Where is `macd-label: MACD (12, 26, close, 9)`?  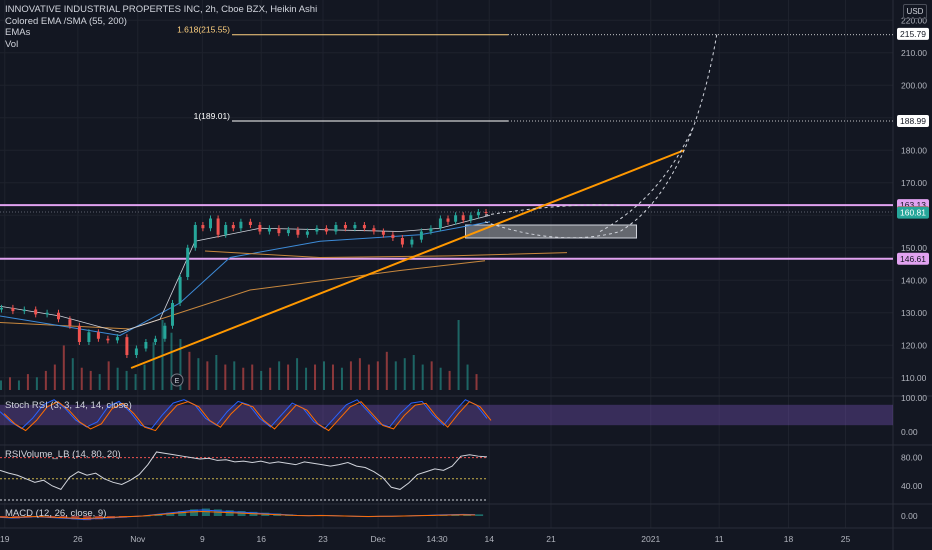
macd-label: MACD (12, 26, close, 9) is located at coordinates (56, 513).